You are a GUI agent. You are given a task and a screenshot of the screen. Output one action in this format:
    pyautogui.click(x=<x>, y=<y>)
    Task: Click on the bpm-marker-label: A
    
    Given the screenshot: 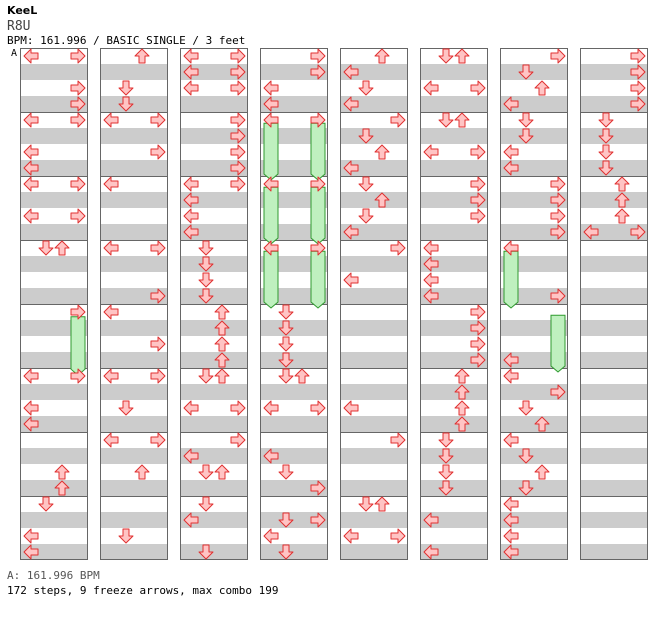 What is the action you would take?
    pyautogui.click(x=14, y=53)
    